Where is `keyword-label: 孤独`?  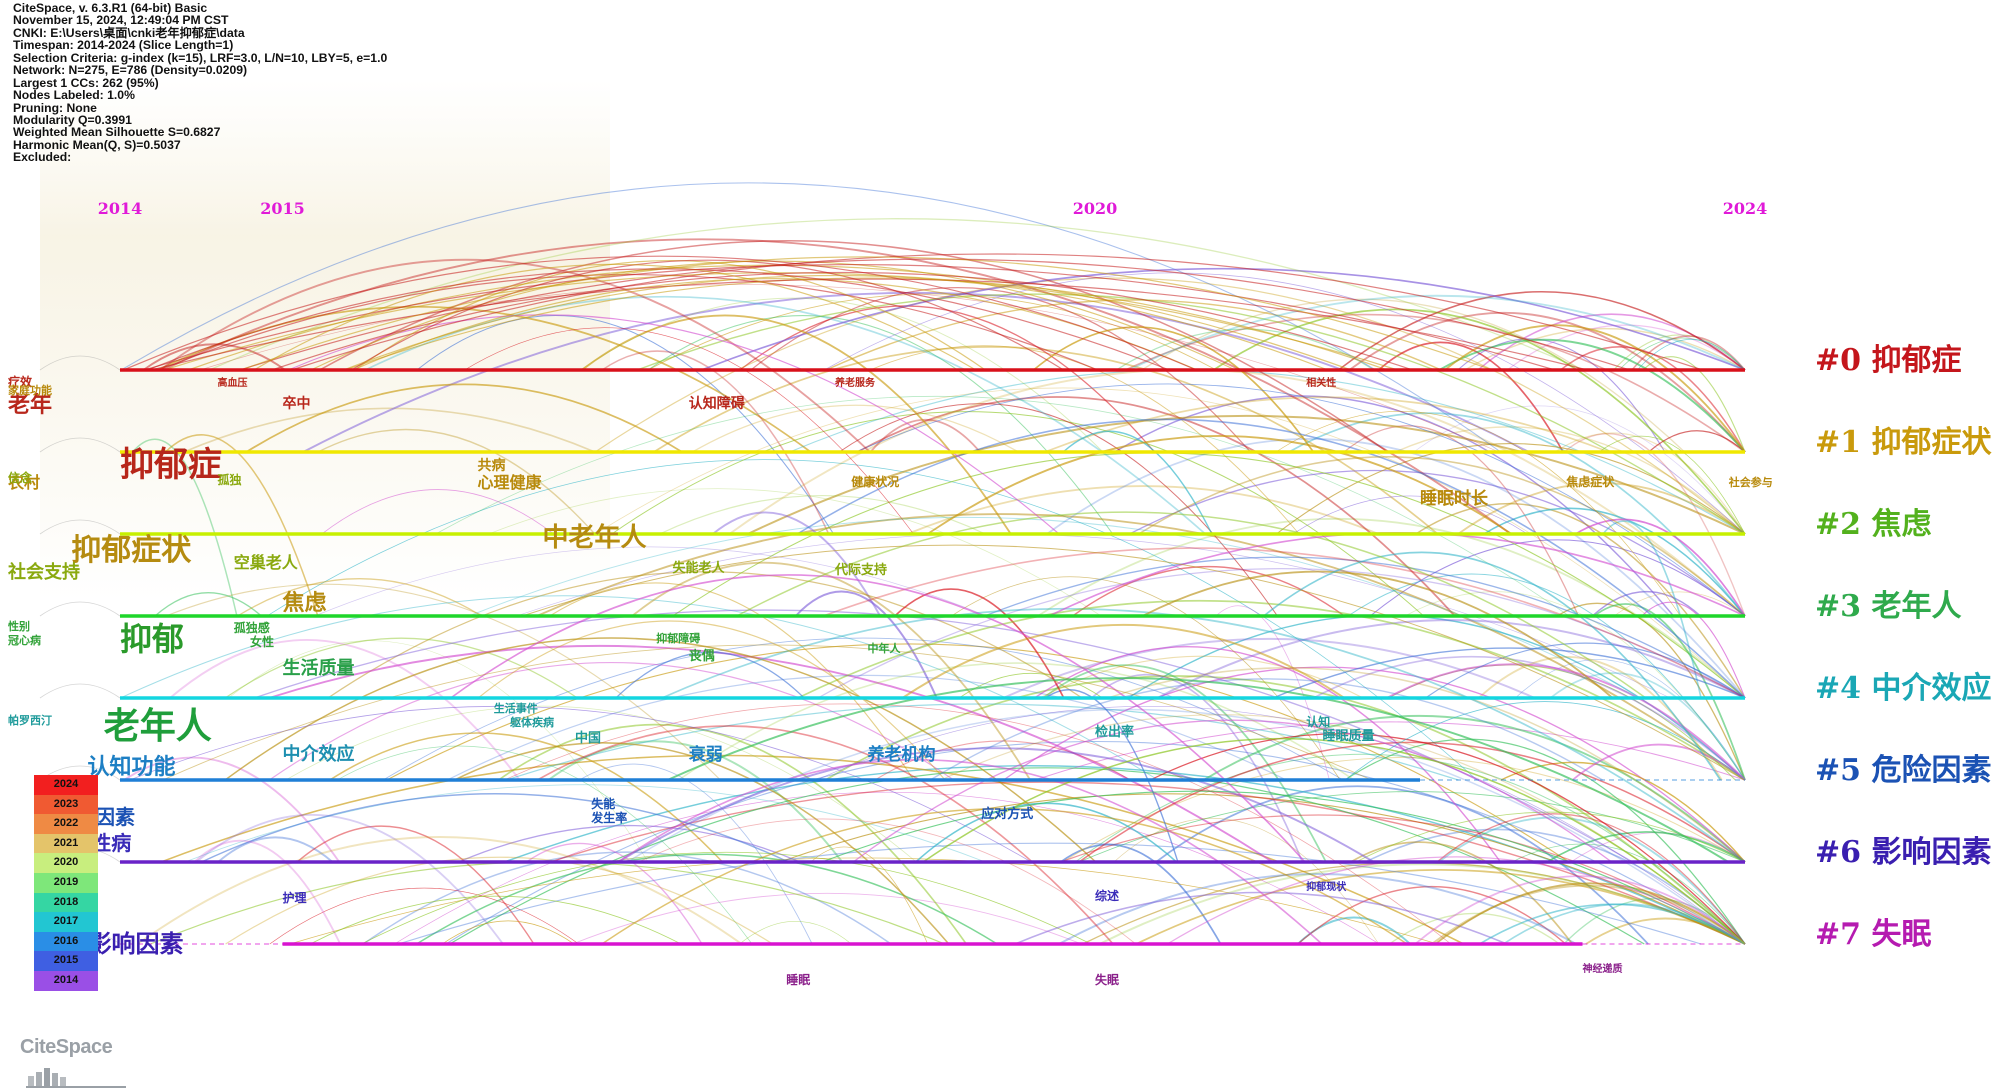
keyword-label: 孤独 is located at coordinates (230, 479).